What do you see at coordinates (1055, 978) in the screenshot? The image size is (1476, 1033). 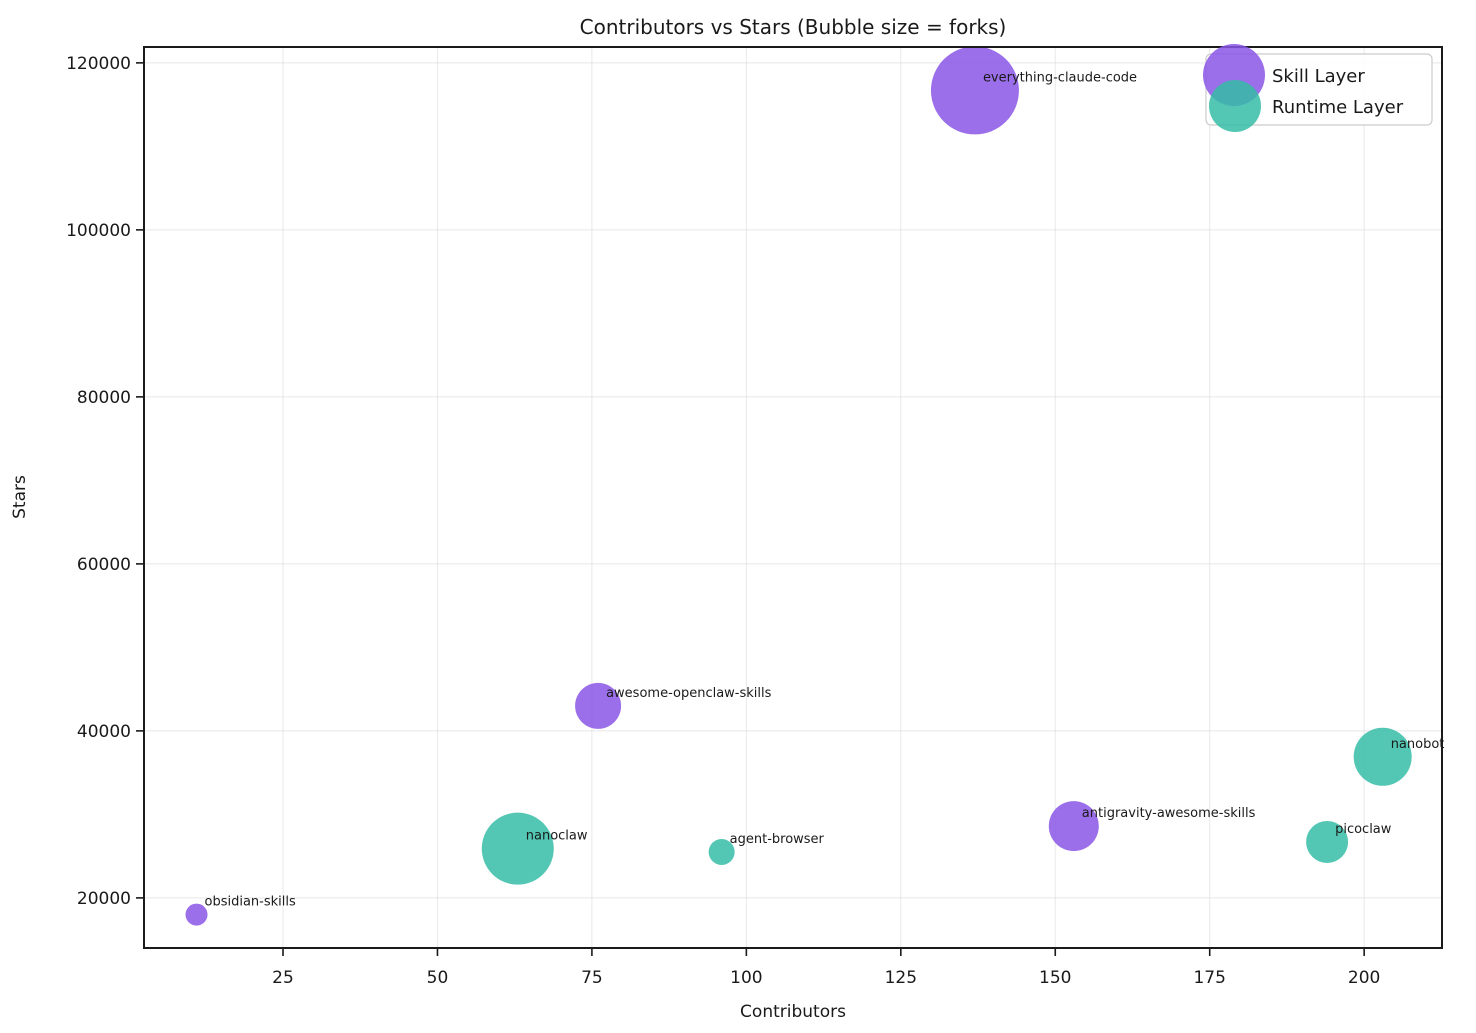 I see `x-tick-label: 150` at bounding box center [1055, 978].